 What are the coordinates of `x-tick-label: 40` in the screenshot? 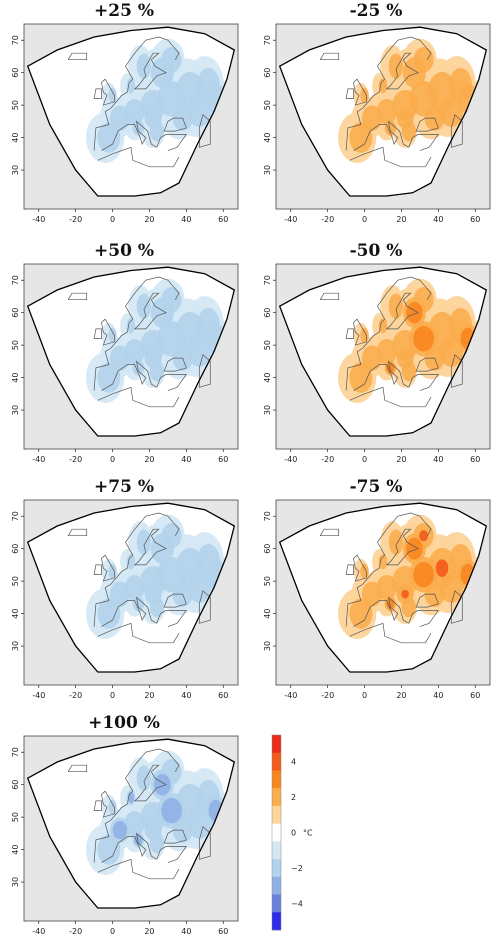 It's located at (438, 219).